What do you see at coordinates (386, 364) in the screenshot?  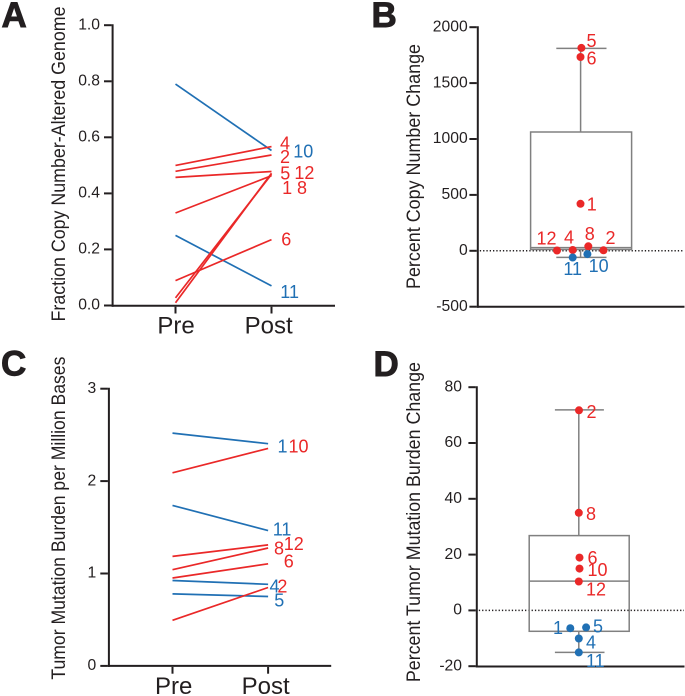 I see `svg-text: D` at bounding box center [386, 364].